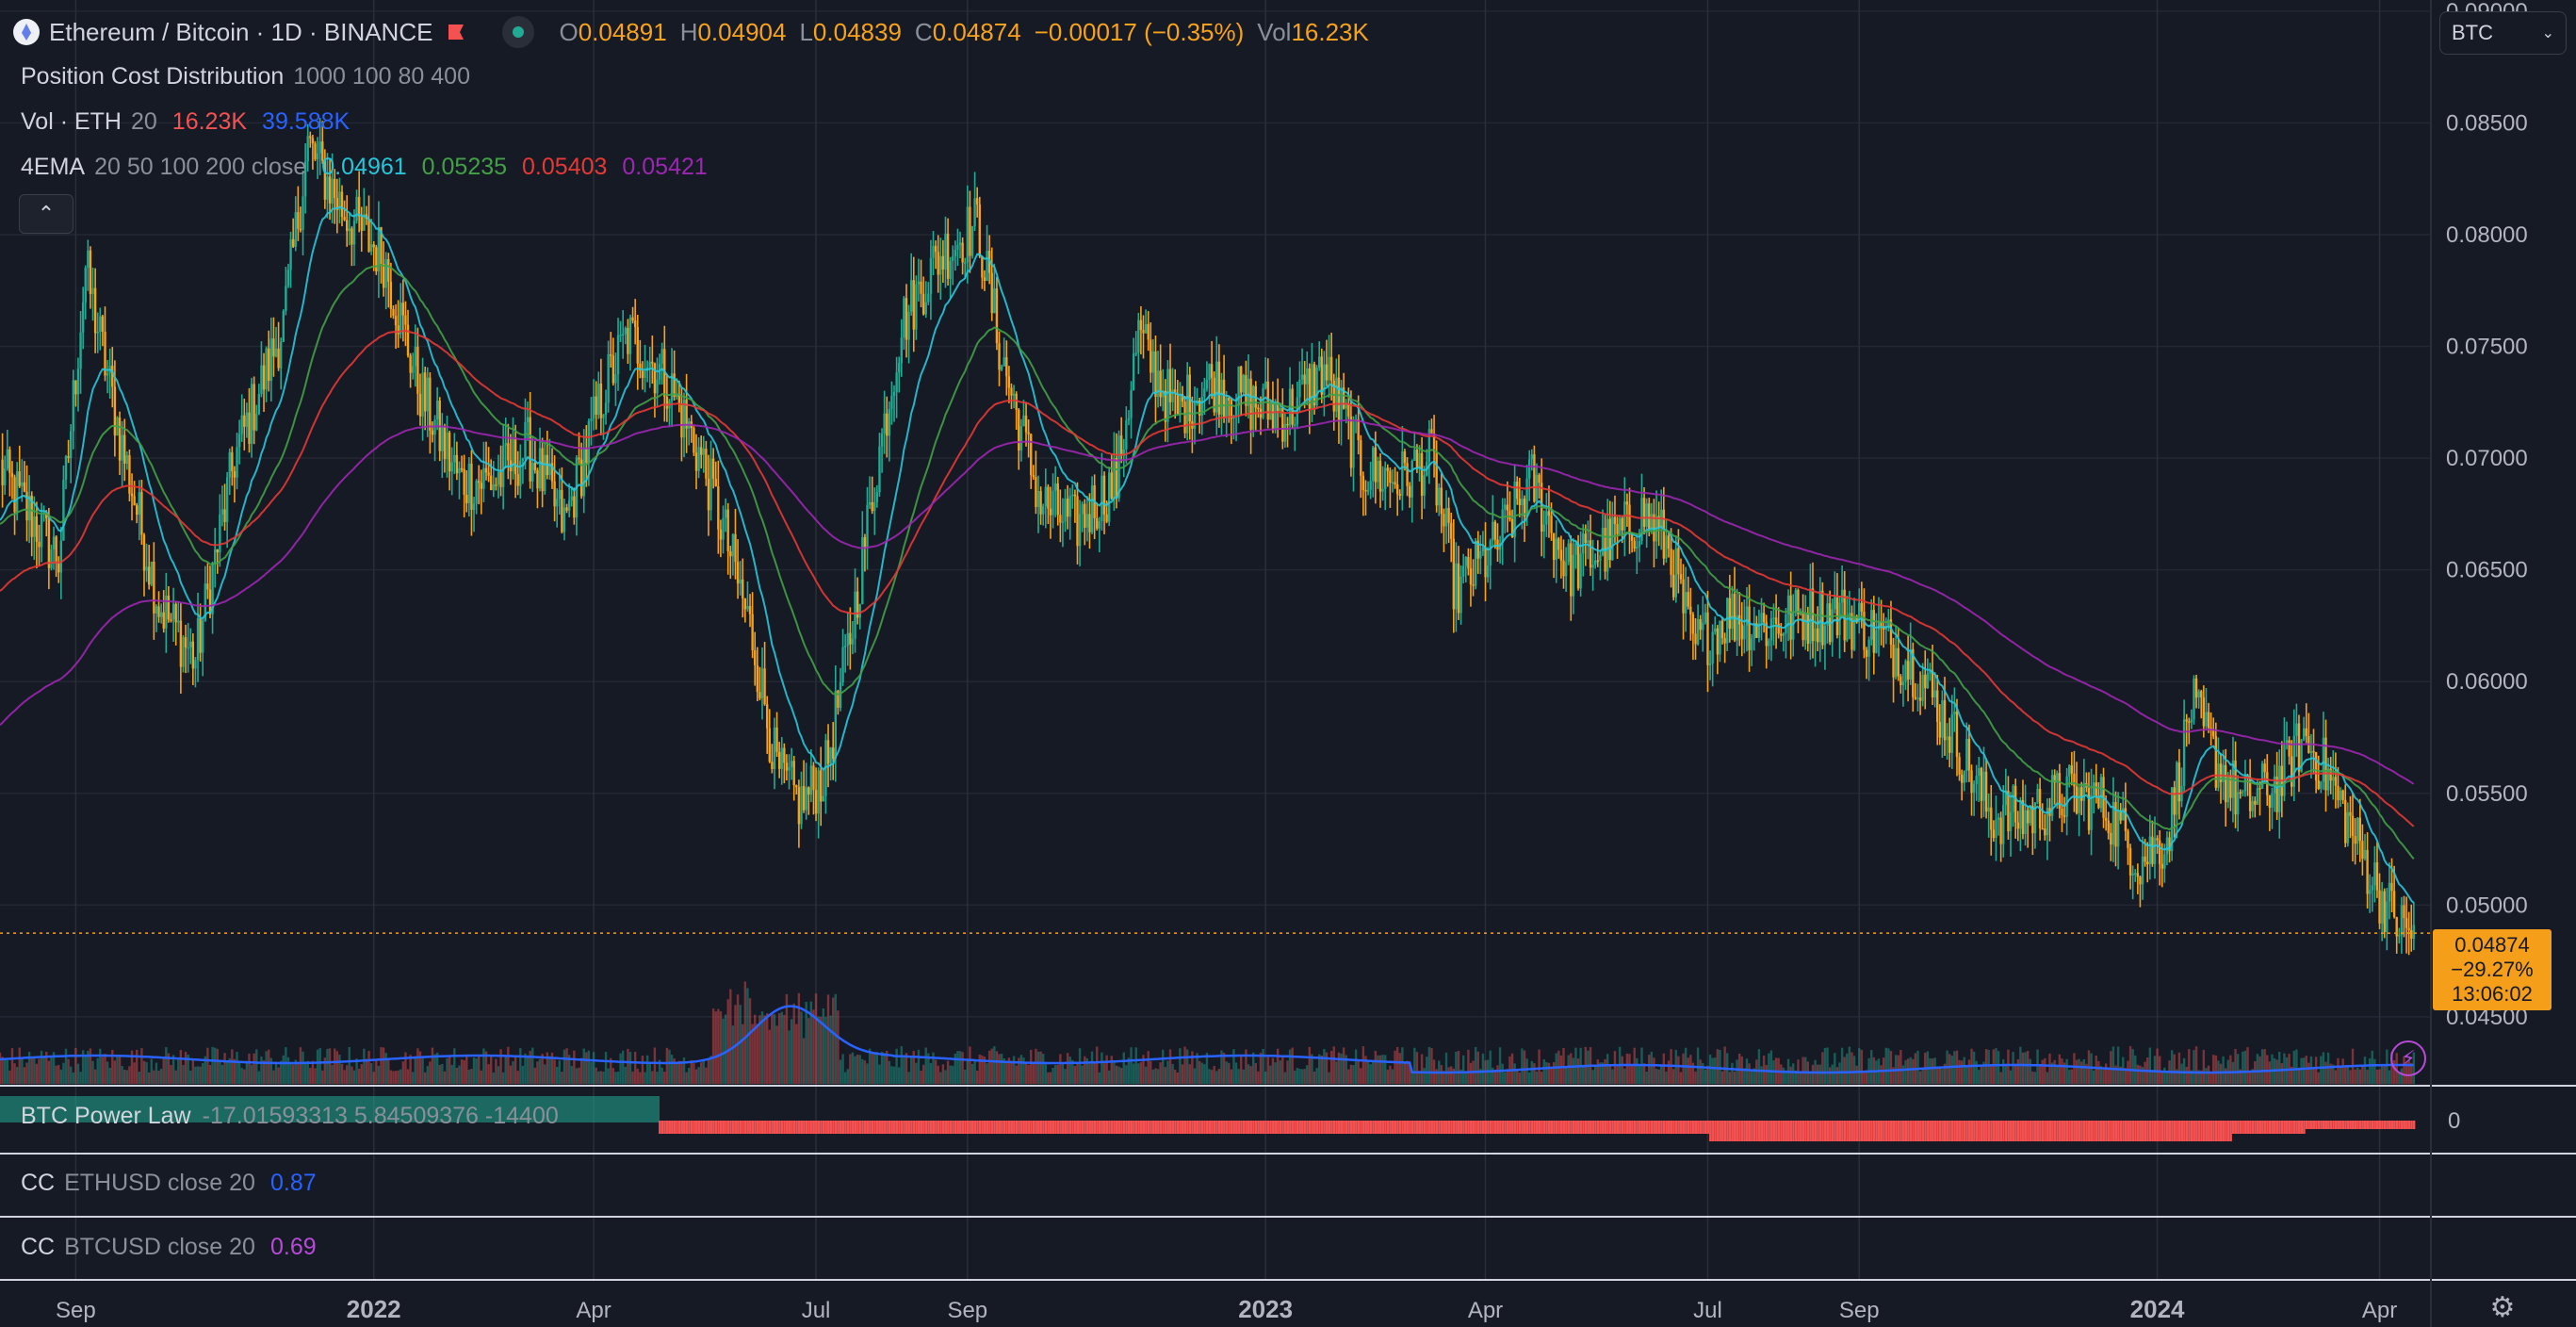 The height and width of the screenshot is (1327, 2576). What do you see at coordinates (976, 32) in the screenshot?
I see `close-value: 0.04874` at bounding box center [976, 32].